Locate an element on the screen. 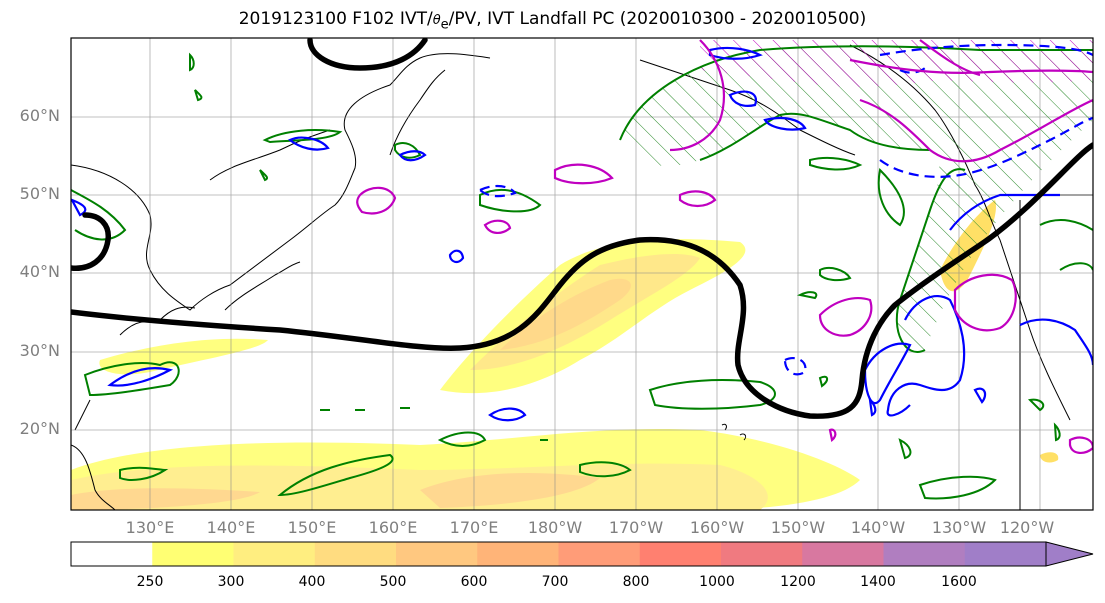  lon-label: 120°W is located at coordinates (1027, 527).